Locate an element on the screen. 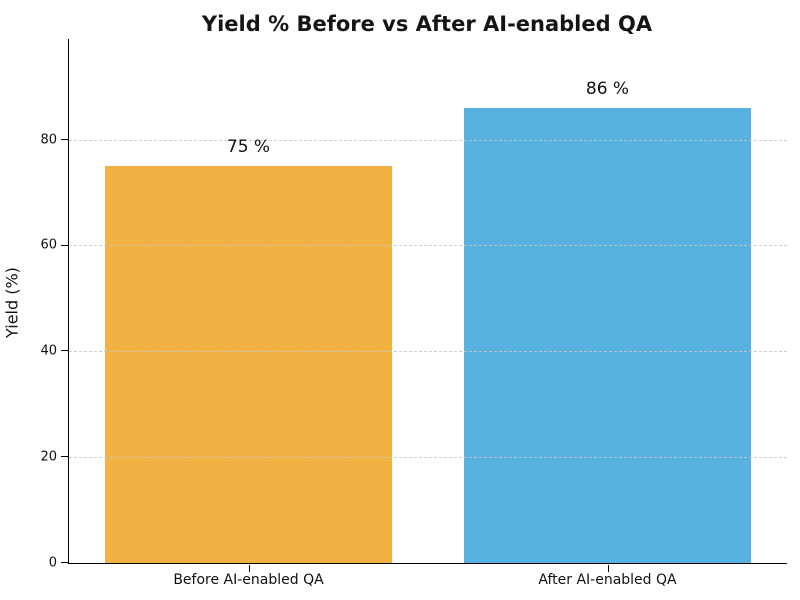 The width and height of the screenshot is (800, 600). x-tick-label: Before AI-enabled QA is located at coordinates (248, 580).